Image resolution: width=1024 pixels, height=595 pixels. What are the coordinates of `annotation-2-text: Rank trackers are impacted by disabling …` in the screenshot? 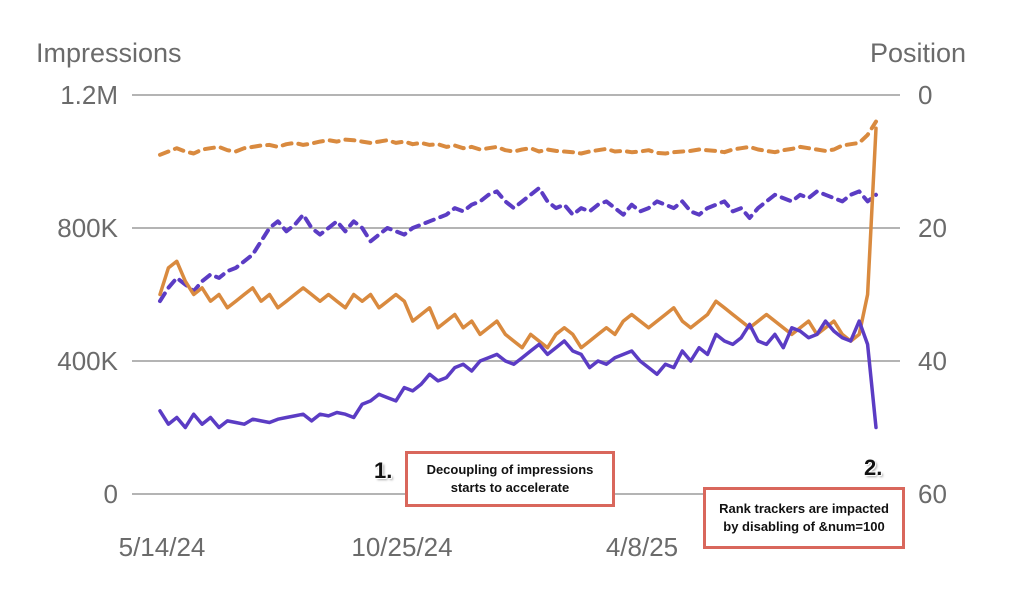 It's located at (804, 517).